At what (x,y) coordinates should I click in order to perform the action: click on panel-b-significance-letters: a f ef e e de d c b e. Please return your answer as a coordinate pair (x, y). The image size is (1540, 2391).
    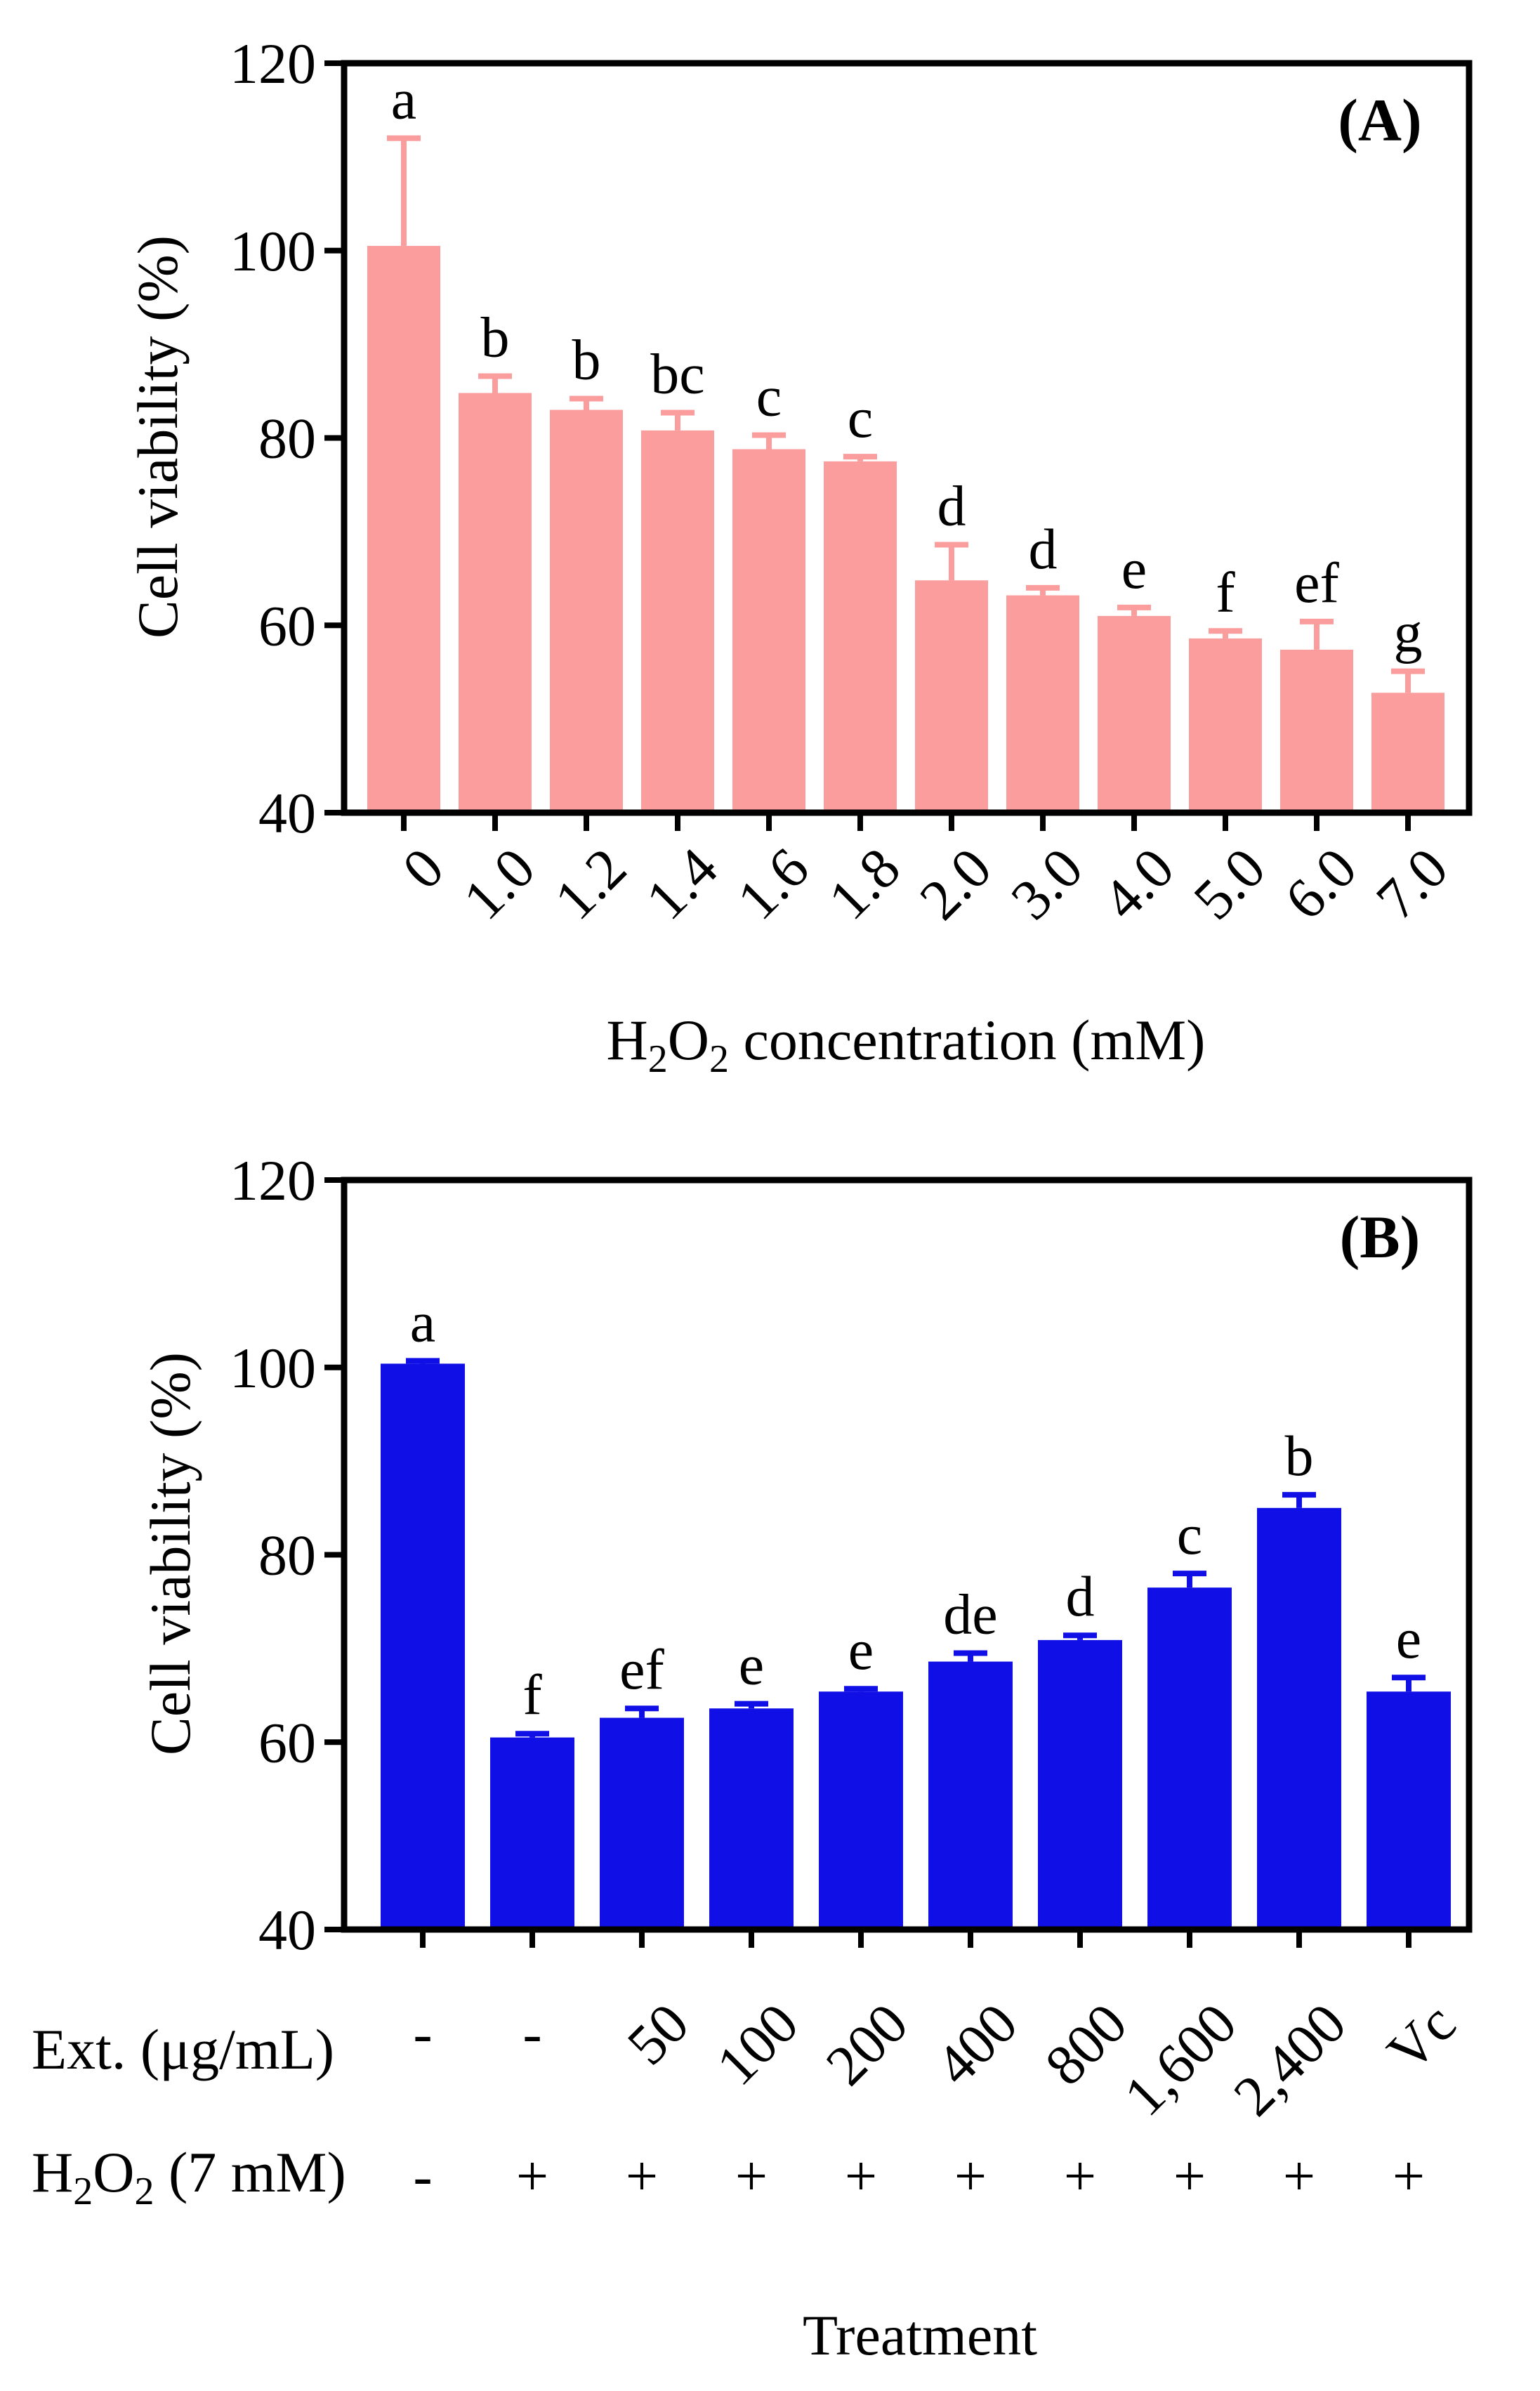
    Looking at the image, I should click on (915, 1508).